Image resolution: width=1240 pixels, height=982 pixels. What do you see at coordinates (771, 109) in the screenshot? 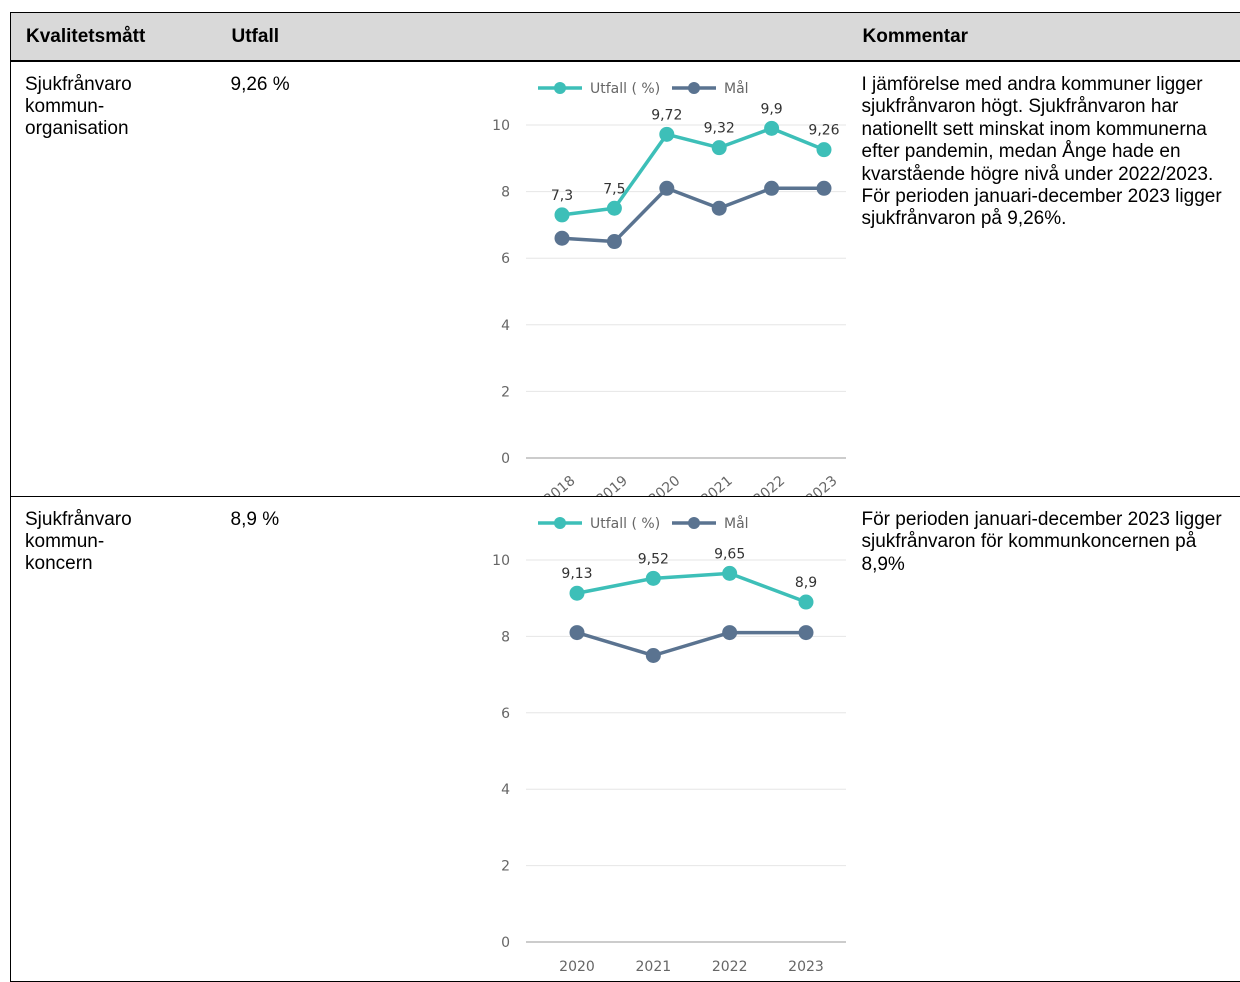
I see `data-label: 9,9` at bounding box center [771, 109].